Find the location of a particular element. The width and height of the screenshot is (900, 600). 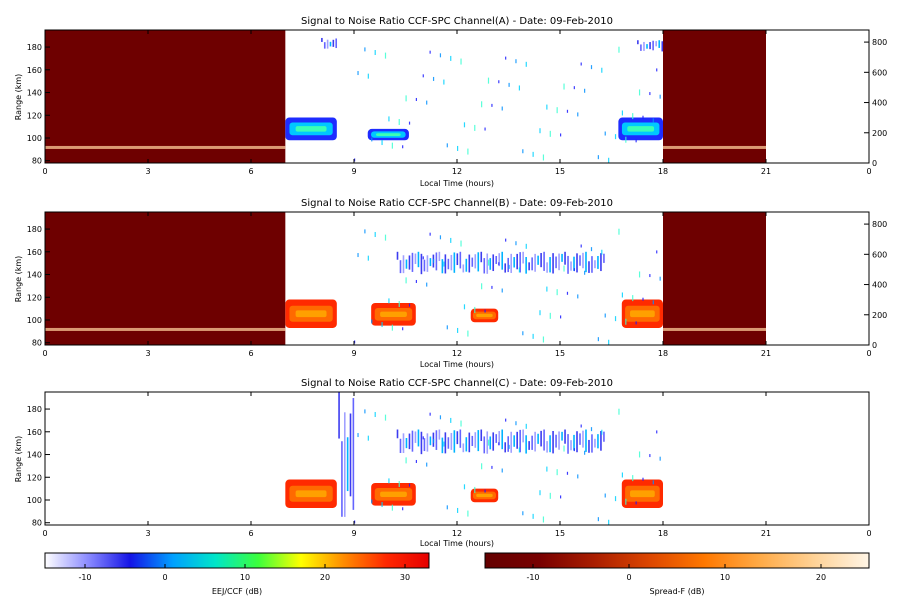

colorbar-spread-f-gradient is located at coordinates (677, 560).